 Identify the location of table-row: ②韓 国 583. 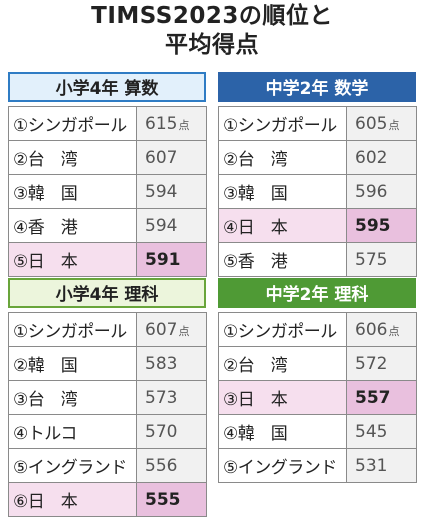
(107, 363).